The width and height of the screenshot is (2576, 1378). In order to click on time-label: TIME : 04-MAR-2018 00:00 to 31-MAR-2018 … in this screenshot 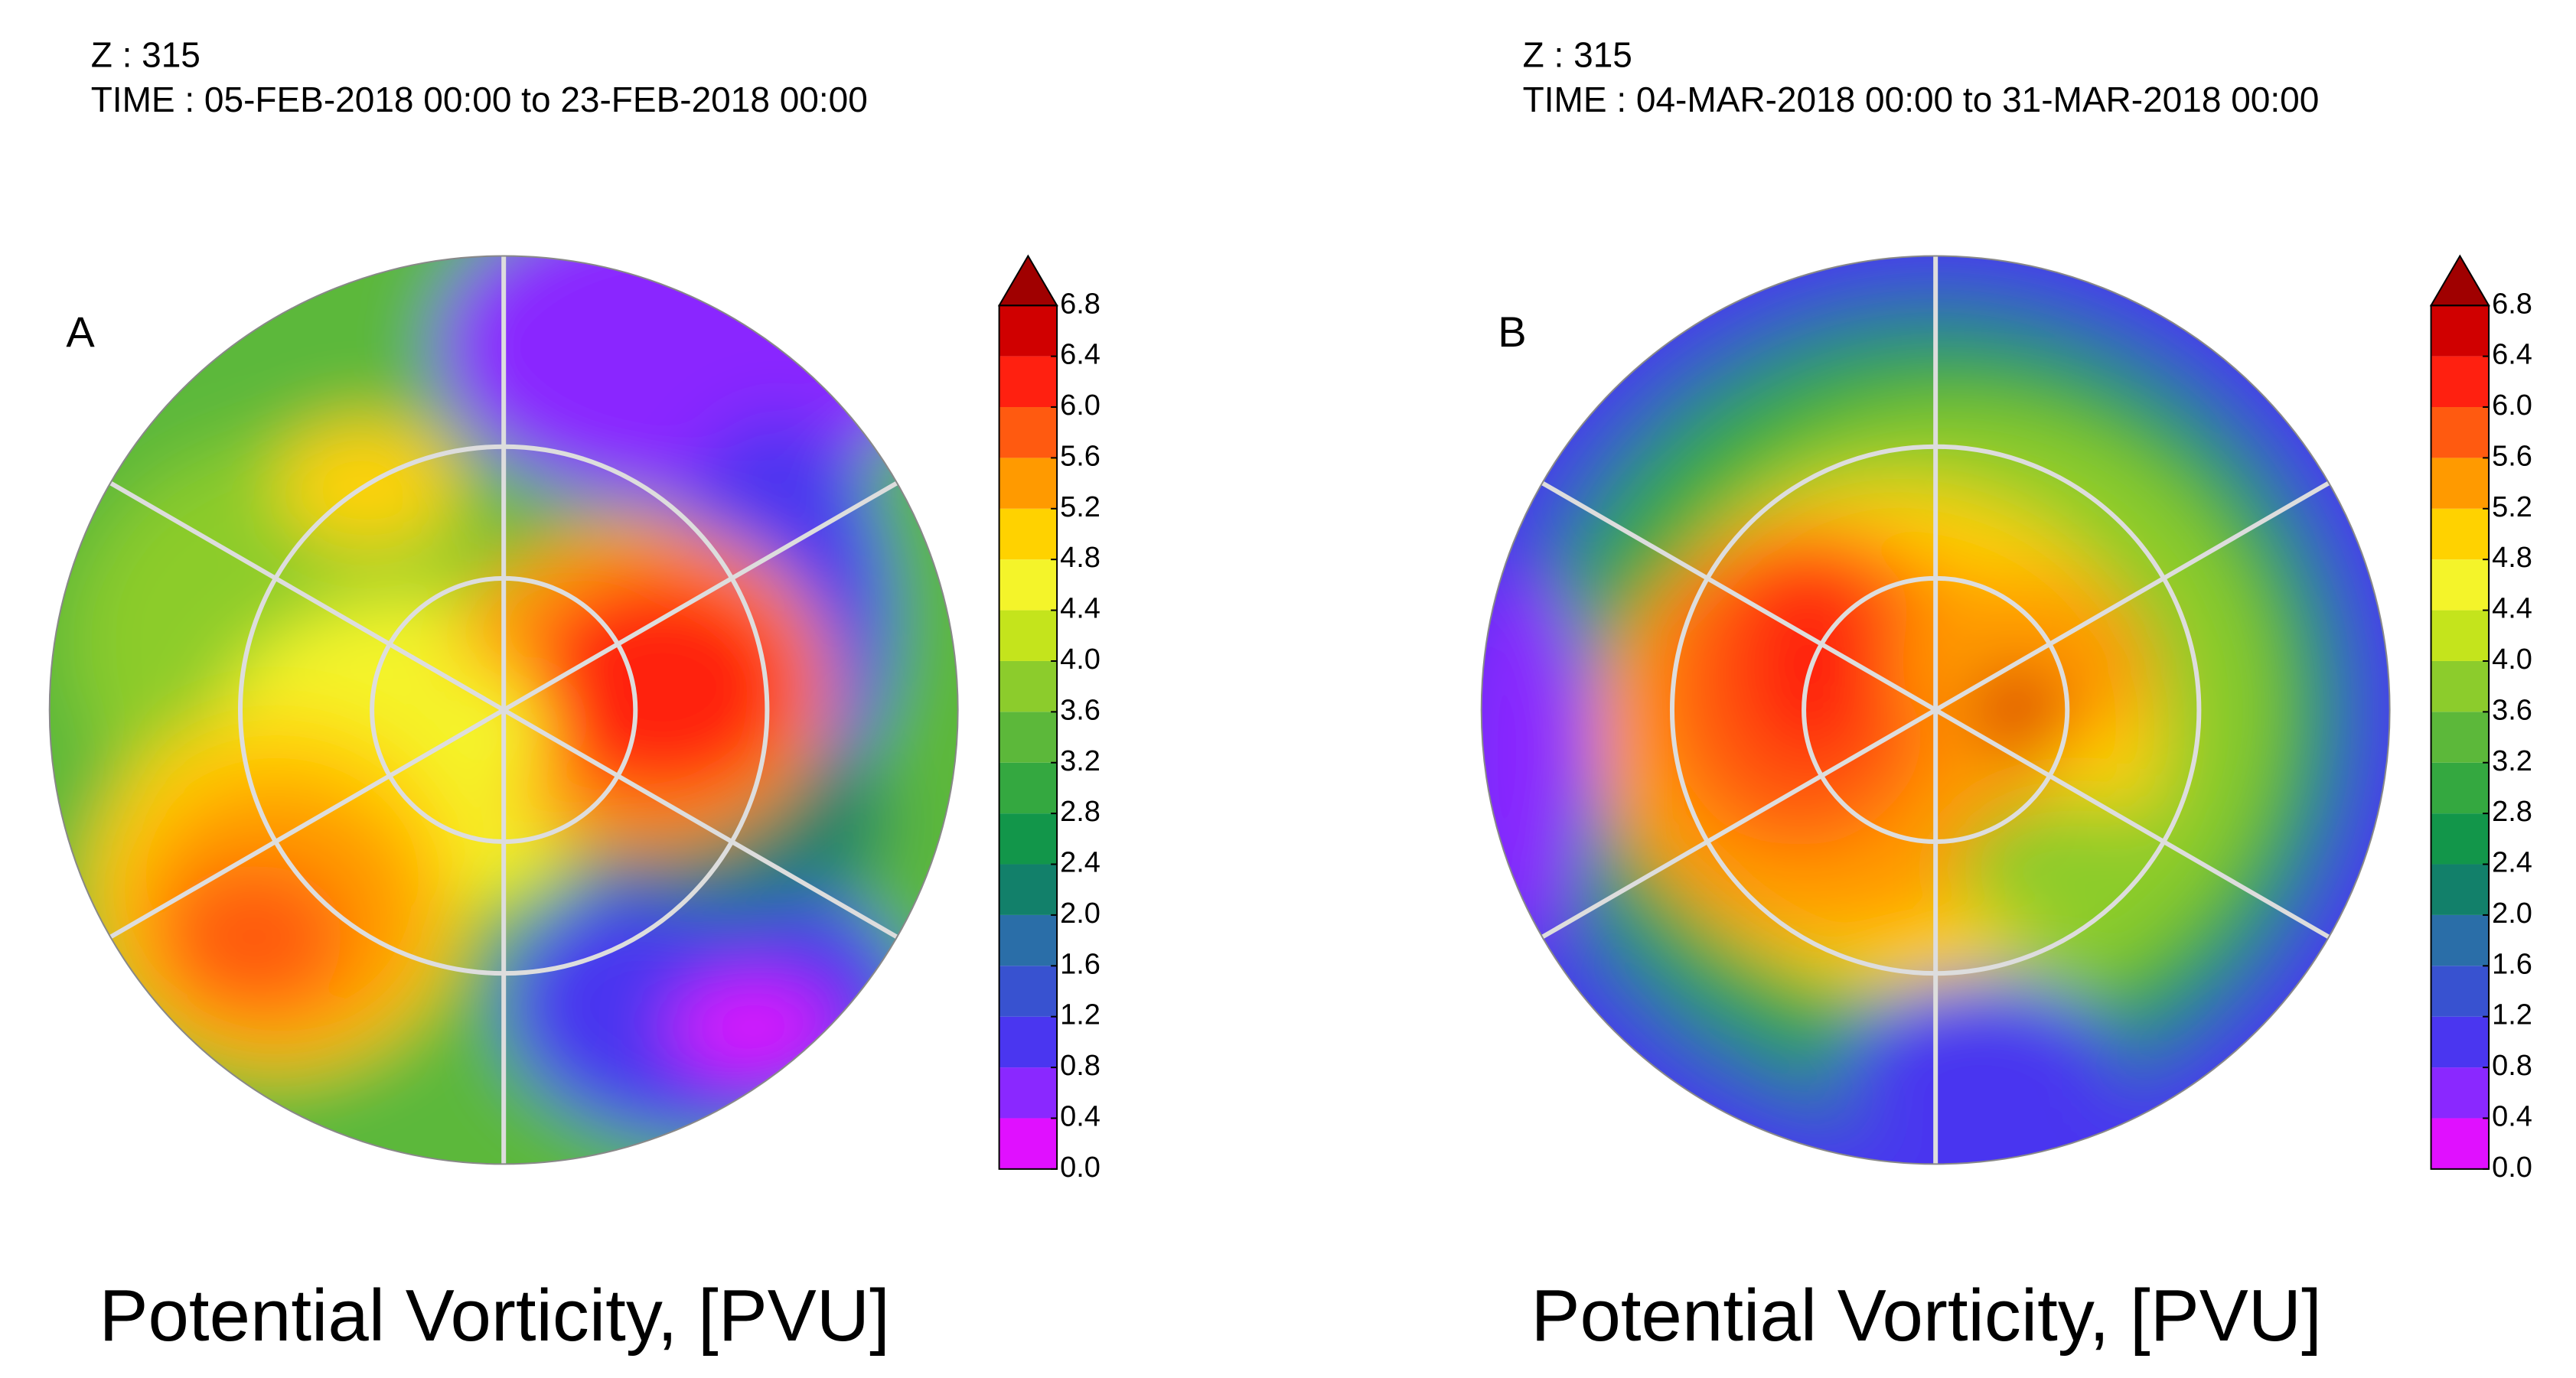, I will do `click(1922, 99)`.